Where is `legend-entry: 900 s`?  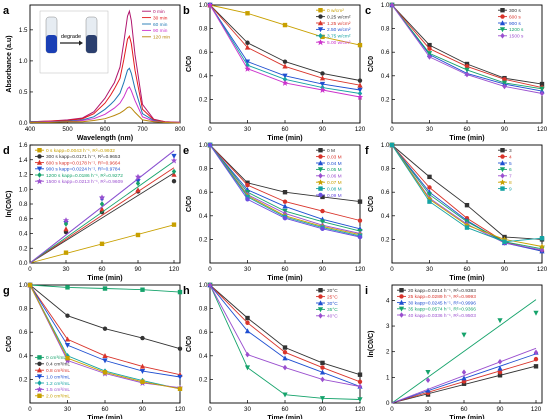 legend-entry: 900 s is located at coordinates (515, 24).